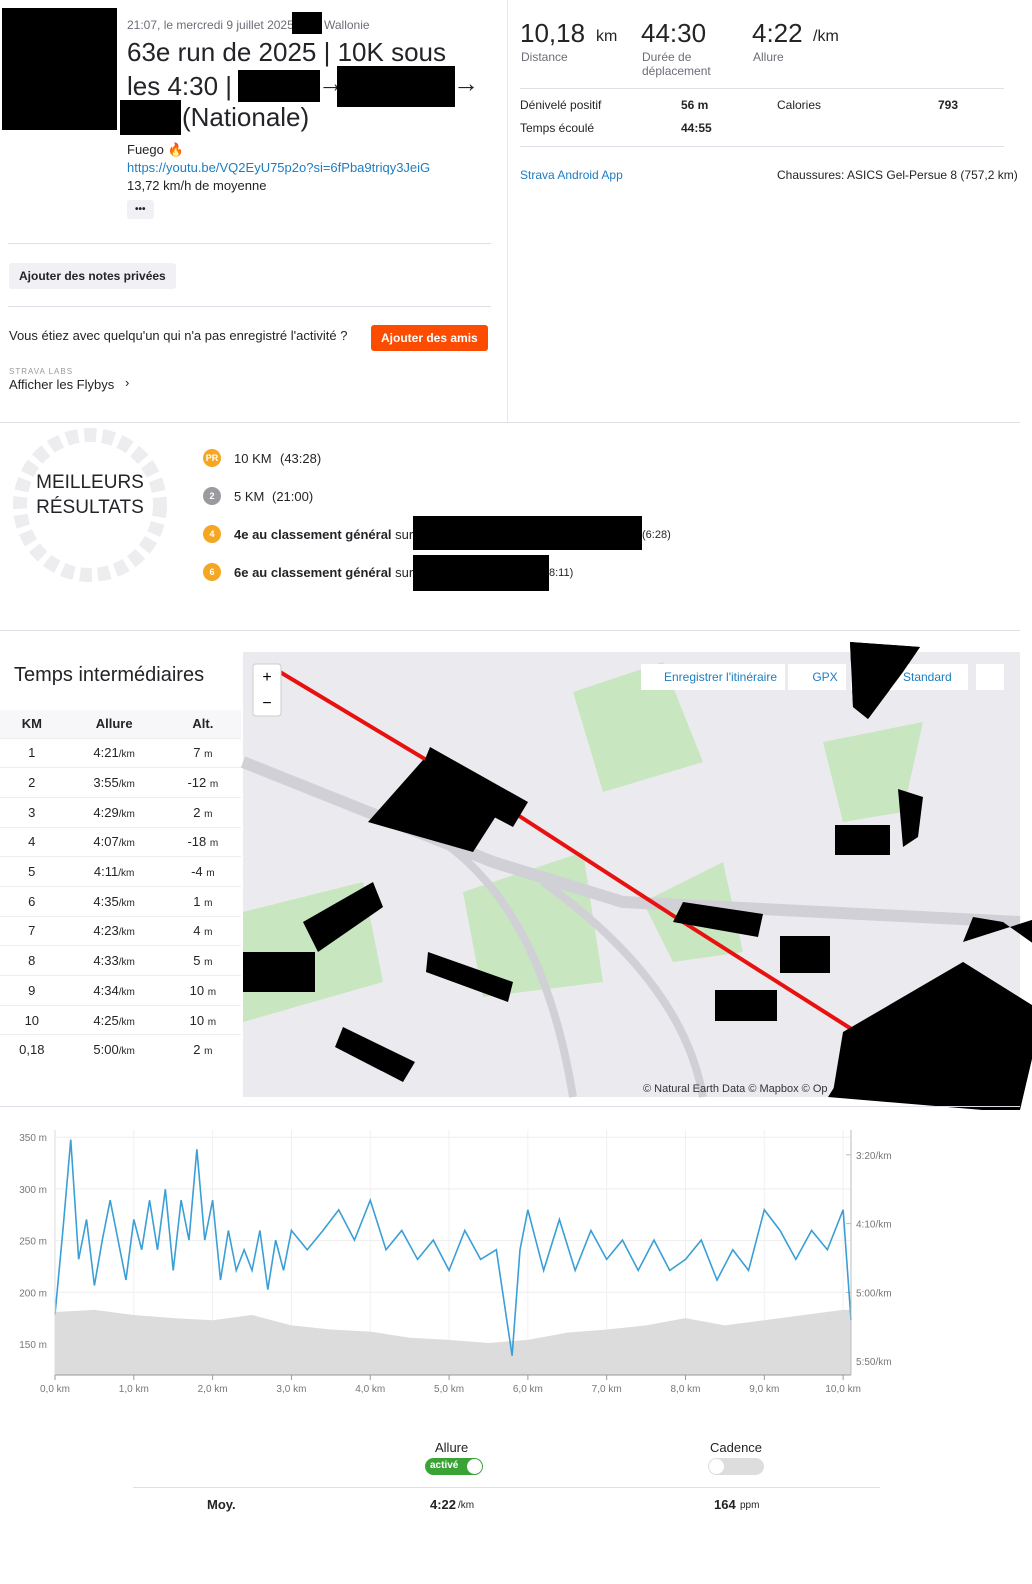 This screenshot has height=1584, width=1032. I want to click on split-row: 1 4:21/km 7 m, so click(120, 753).